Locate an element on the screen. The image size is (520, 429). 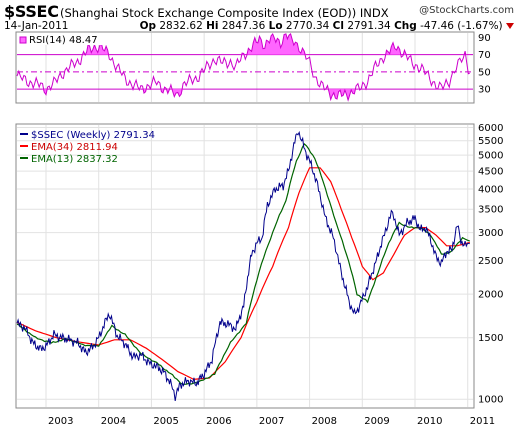
close-label: Cl is located at coordinates (338, 26).